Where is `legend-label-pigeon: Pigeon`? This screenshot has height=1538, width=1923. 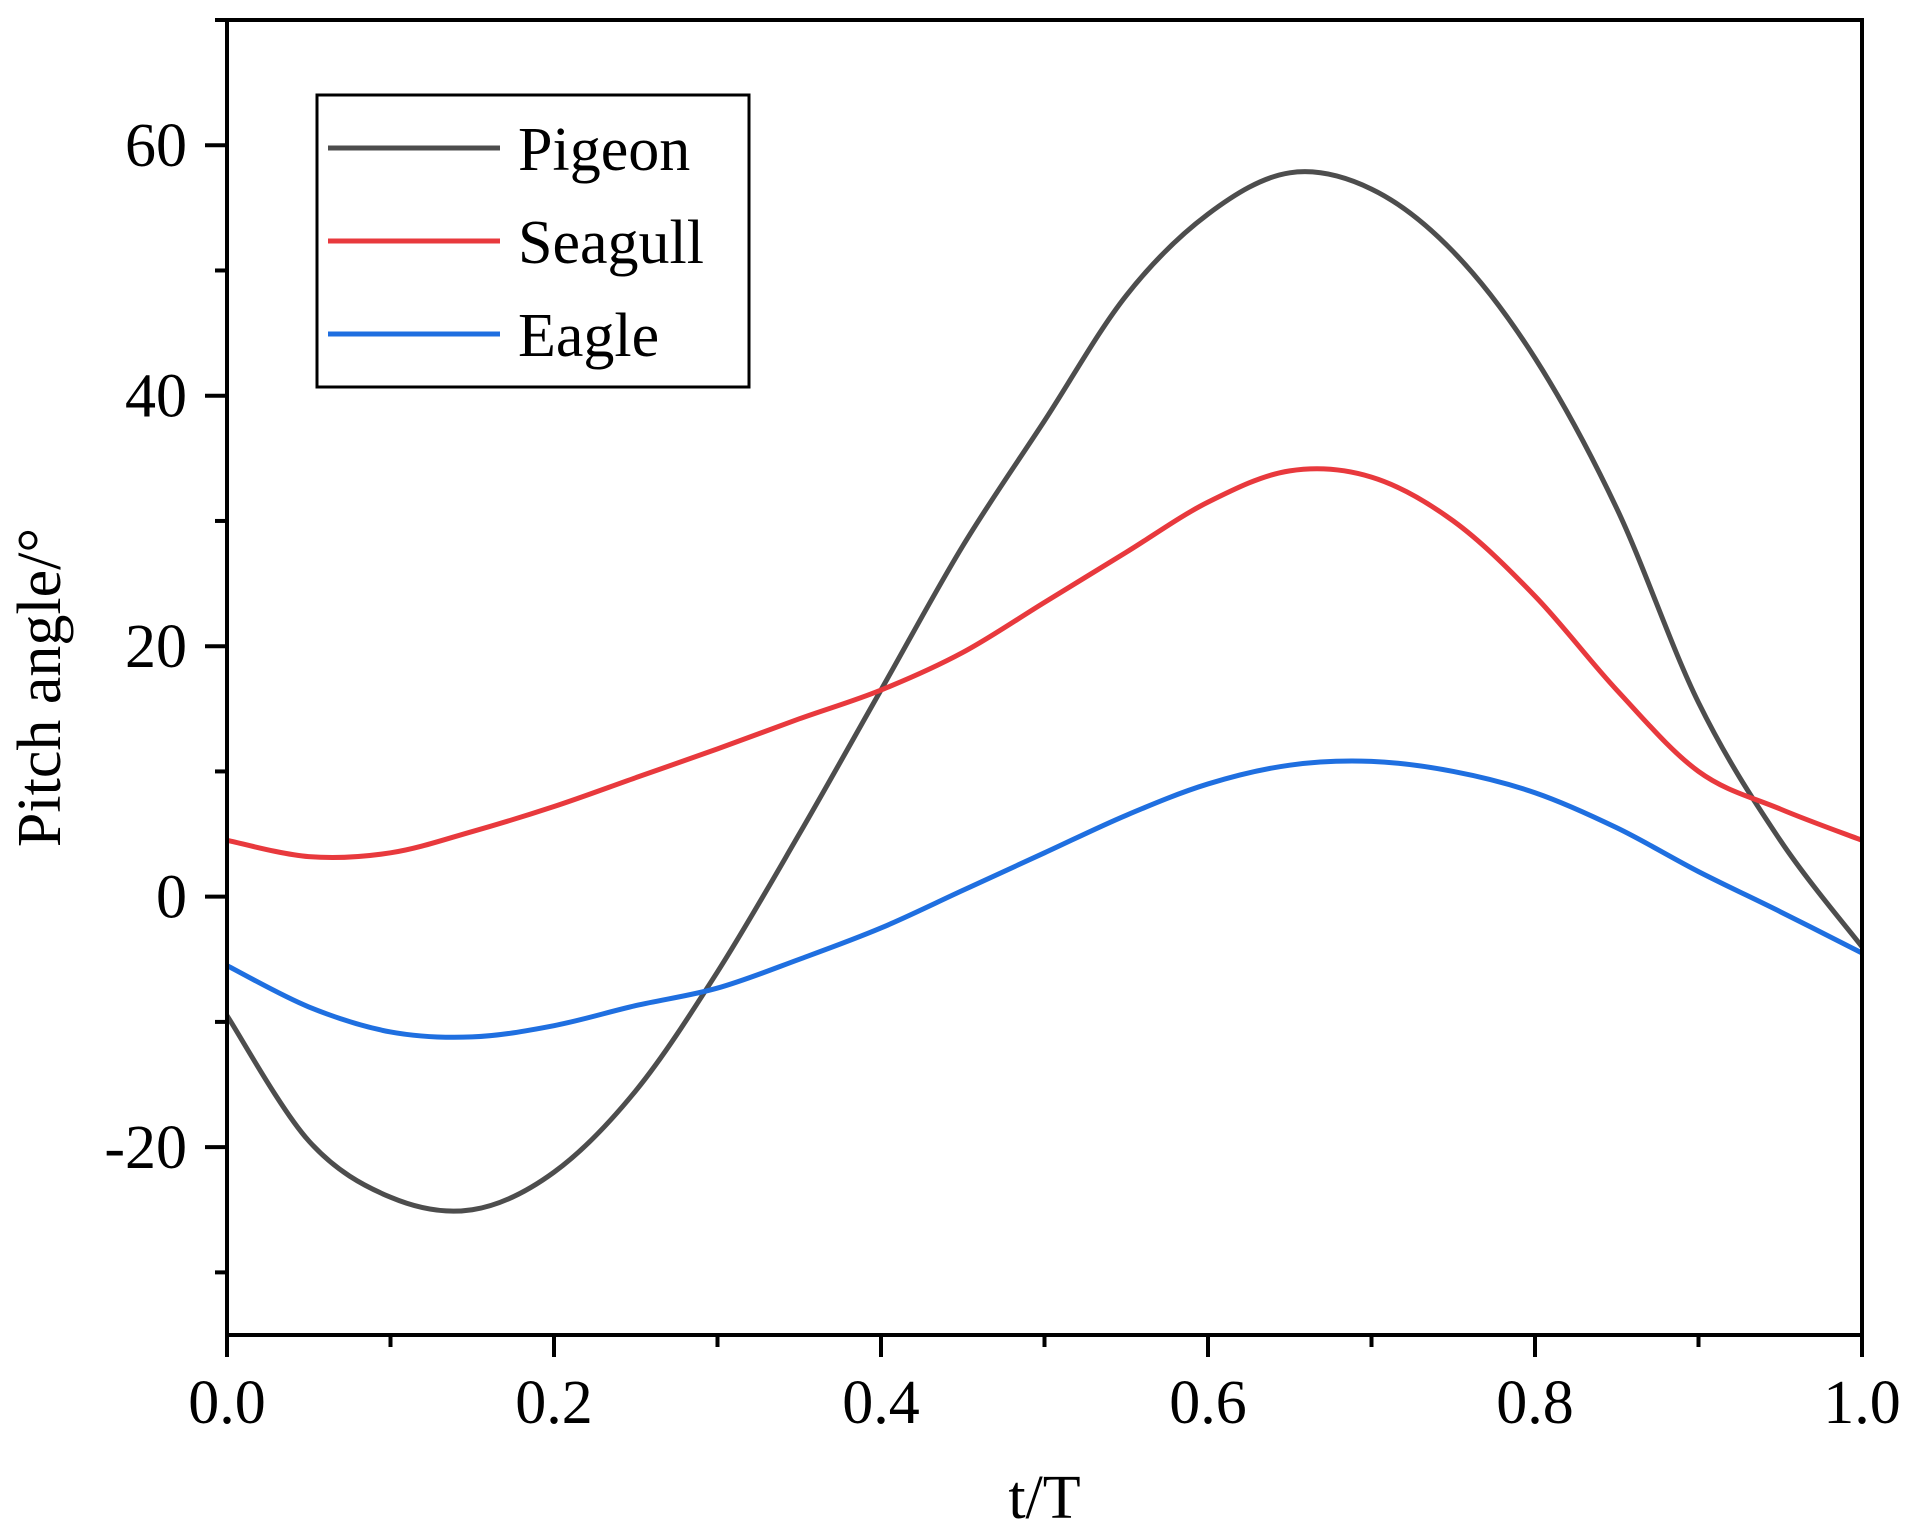 legend-label-pigeon: Pigeon is located at coordinates (604, 150).